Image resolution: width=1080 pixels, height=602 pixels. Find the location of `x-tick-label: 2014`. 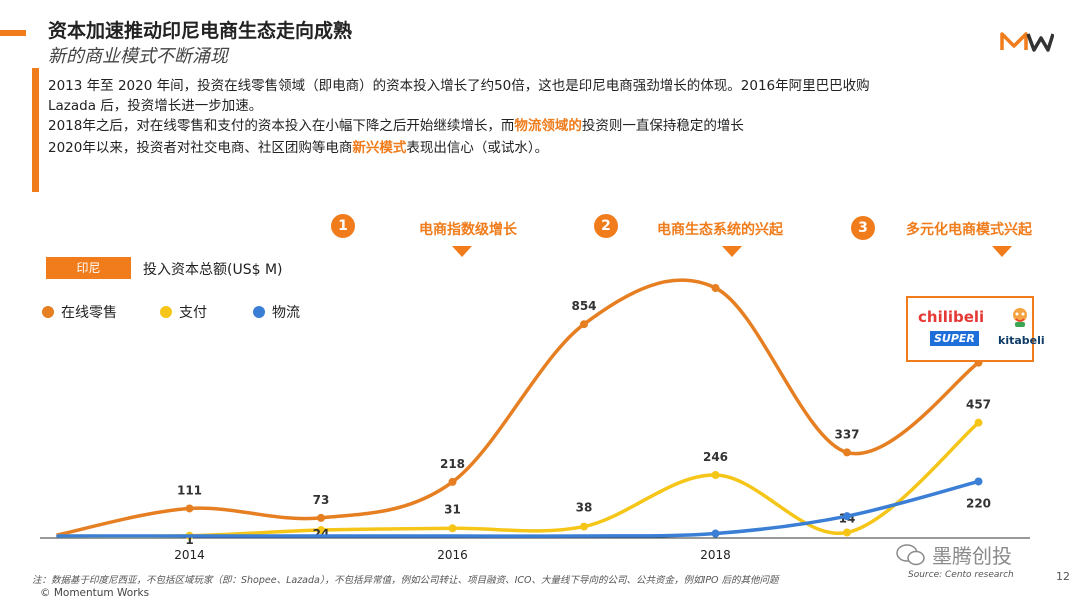

x-tick-label: 2014 is located at coordinates (189, 555).